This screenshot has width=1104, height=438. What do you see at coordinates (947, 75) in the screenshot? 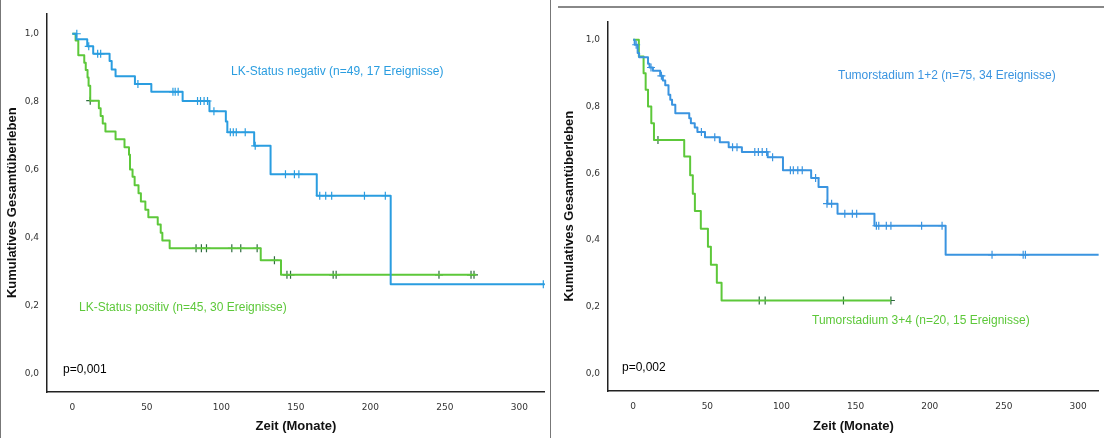
I see `text: Tumorstadium 1+2 (n=75, 34 Ereignisse)` at bounding box center [947, 75].